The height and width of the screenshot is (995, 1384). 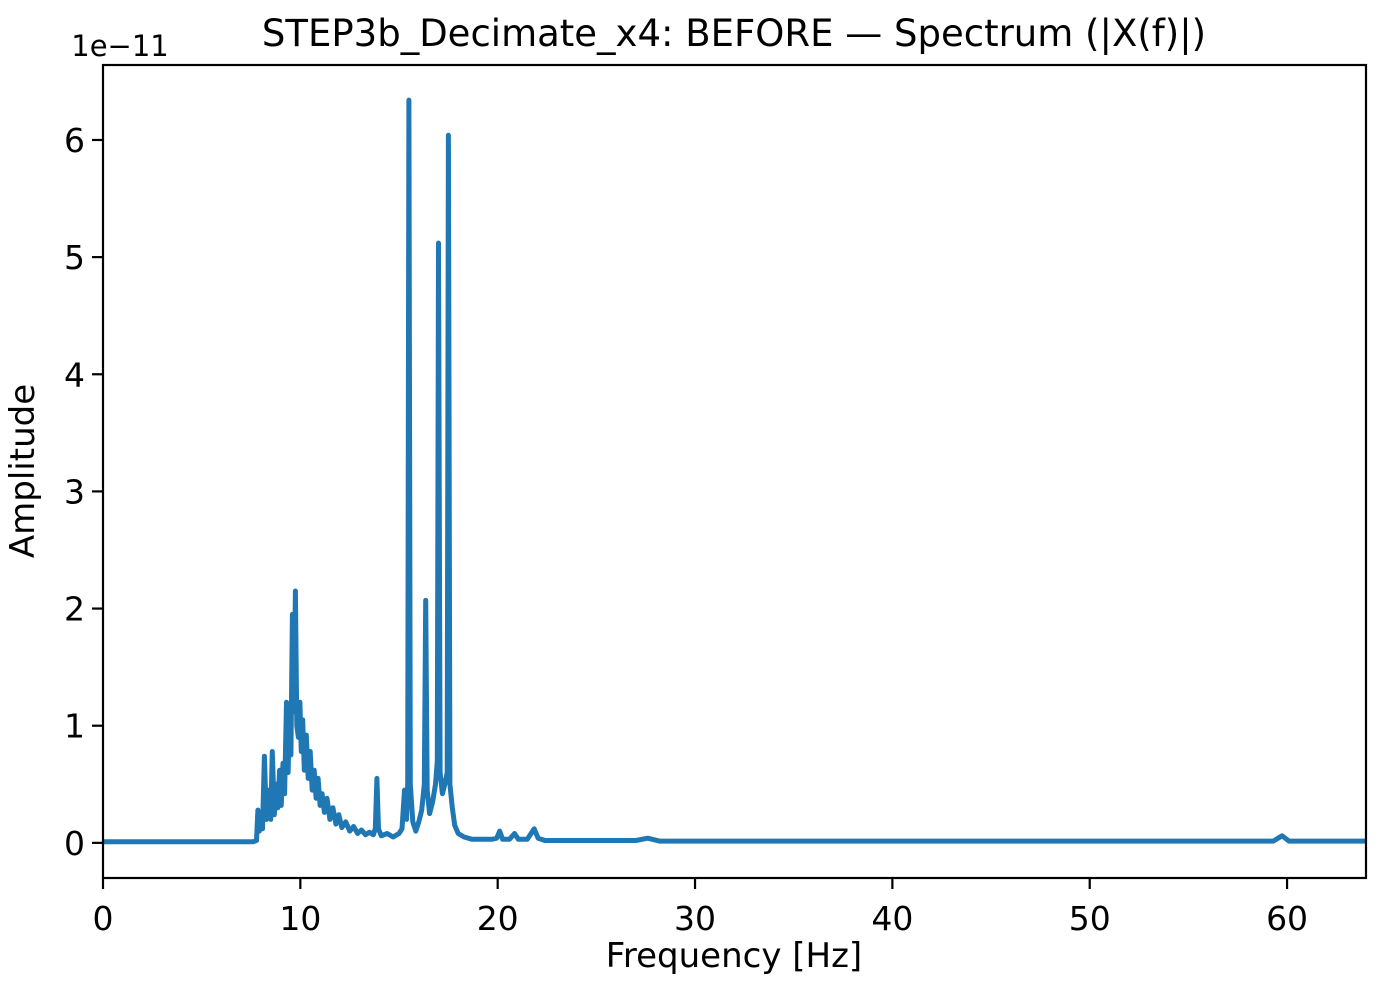 I want to click on x-tick-label: 0, so click(x=103, y=918).